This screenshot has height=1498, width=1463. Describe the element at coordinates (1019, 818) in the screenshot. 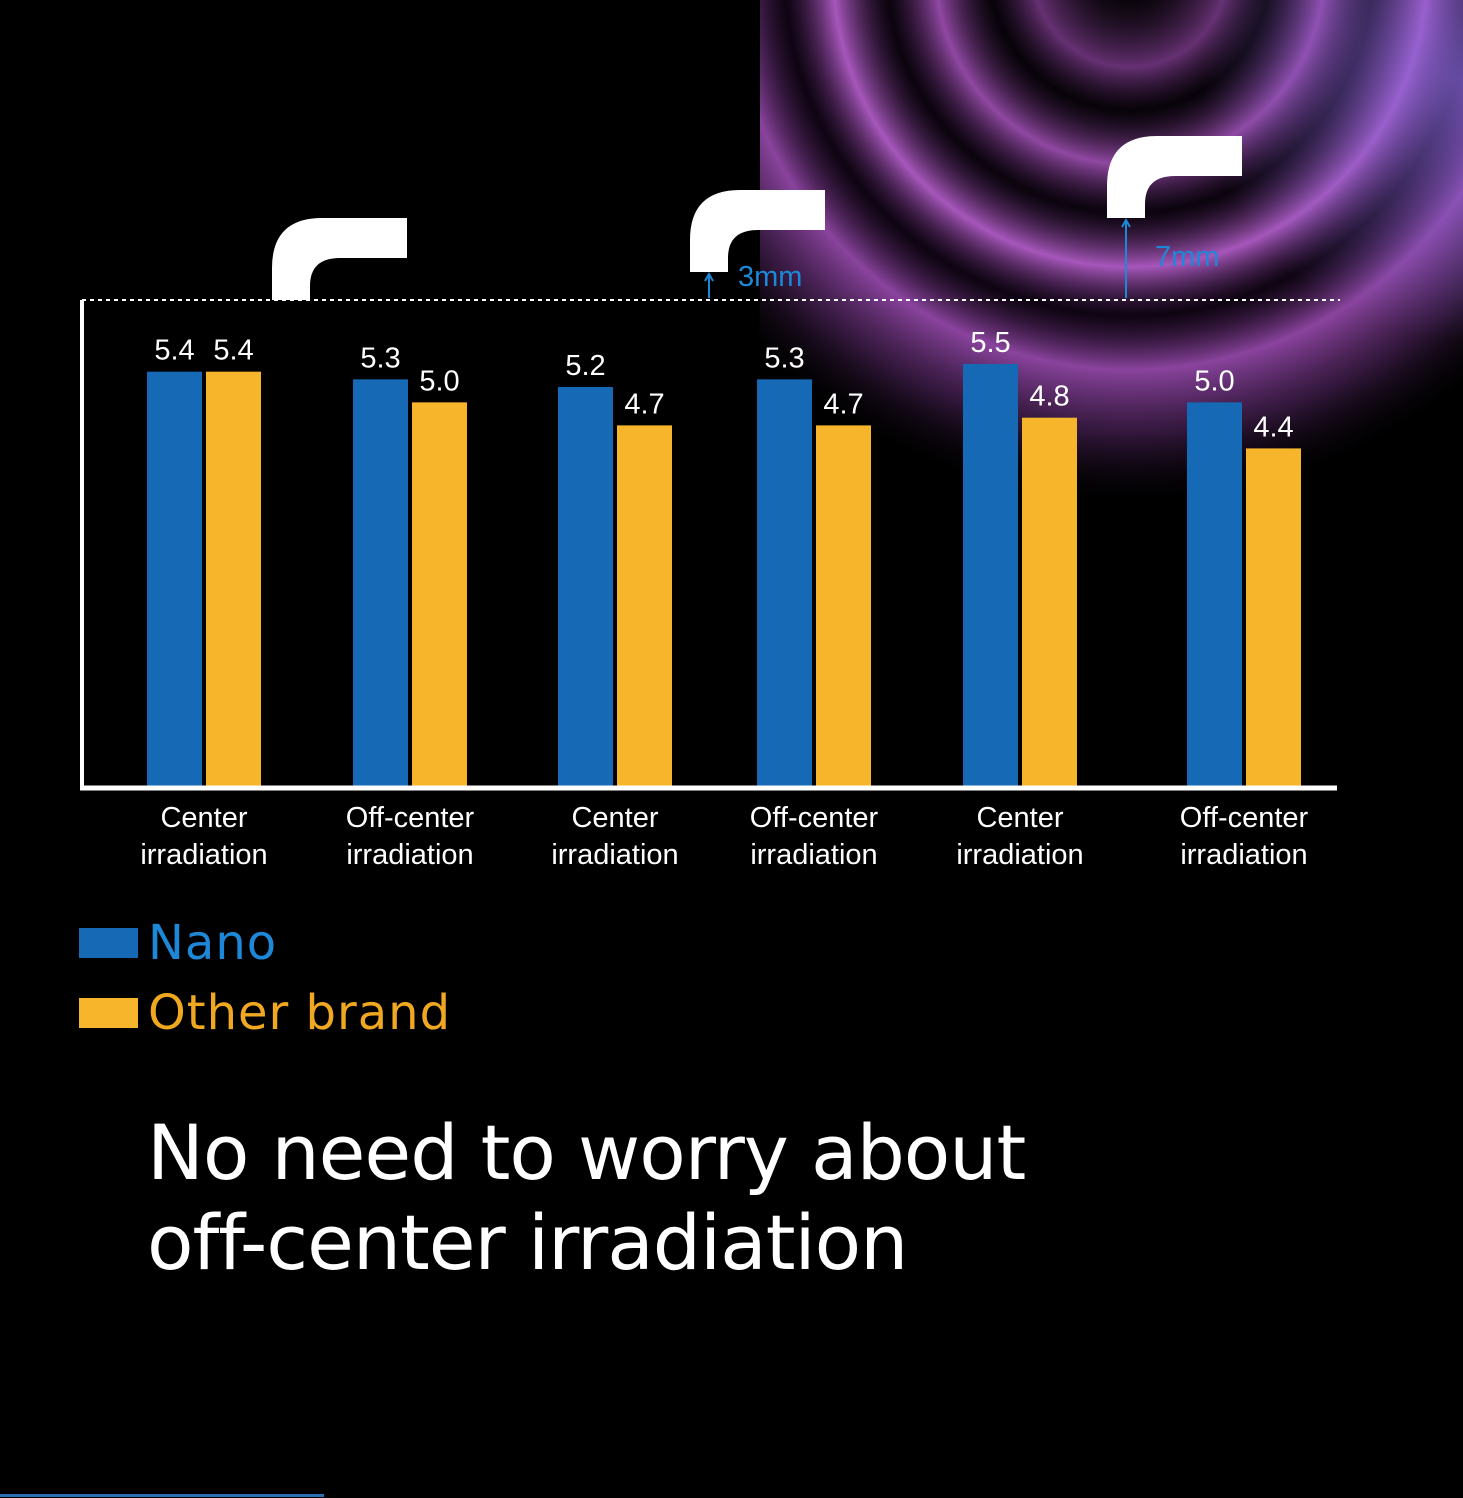

I see `category-label-5-line-1: Center` at that location.